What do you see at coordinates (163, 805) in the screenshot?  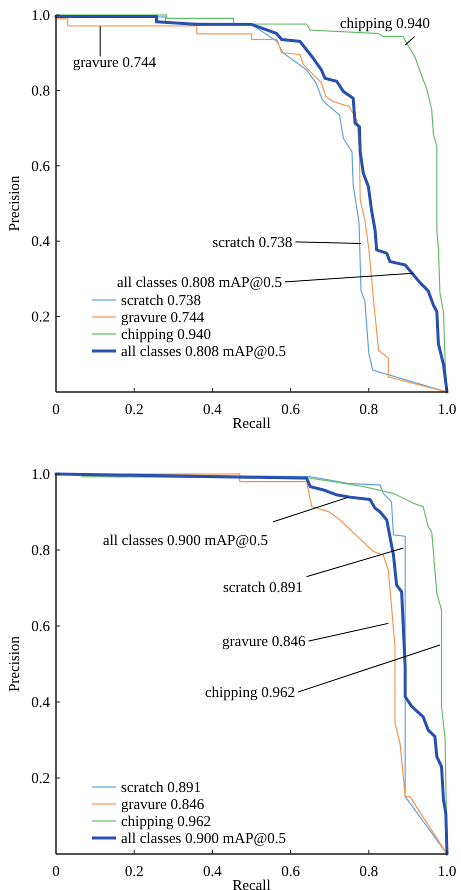 I see `legend-label: gravure 0.846` at bounding box center [163, 805].